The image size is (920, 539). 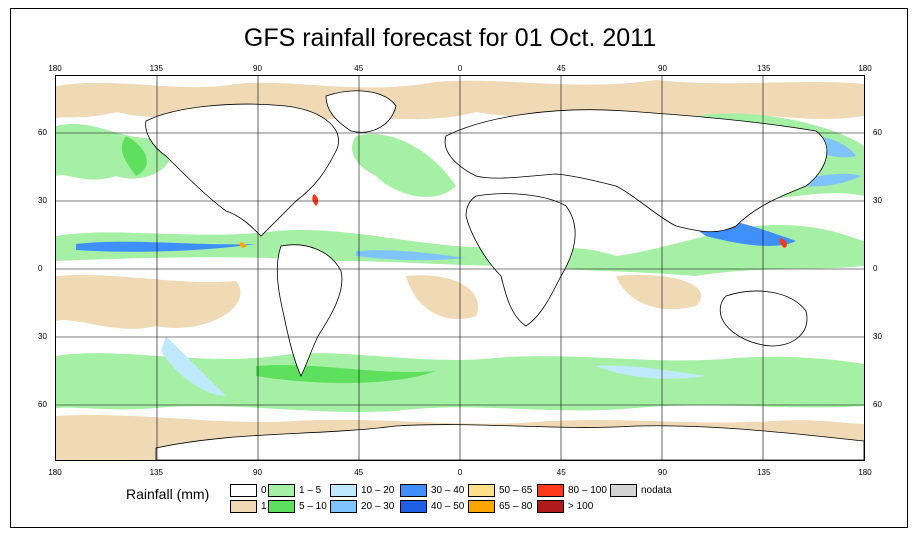 What do you see at coordinates (378, 490) in the screenshot?
I see `legend-label: 10 – 20` at bounding box center [378, 490].